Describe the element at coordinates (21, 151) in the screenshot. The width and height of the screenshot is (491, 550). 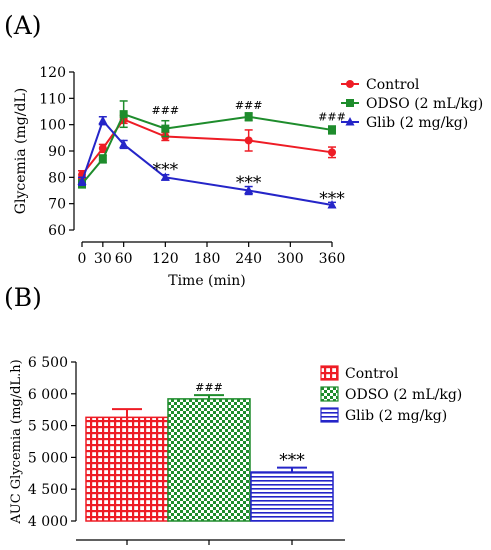
I see `y-axis-title: Glycemia (mg/dL)` at that location.